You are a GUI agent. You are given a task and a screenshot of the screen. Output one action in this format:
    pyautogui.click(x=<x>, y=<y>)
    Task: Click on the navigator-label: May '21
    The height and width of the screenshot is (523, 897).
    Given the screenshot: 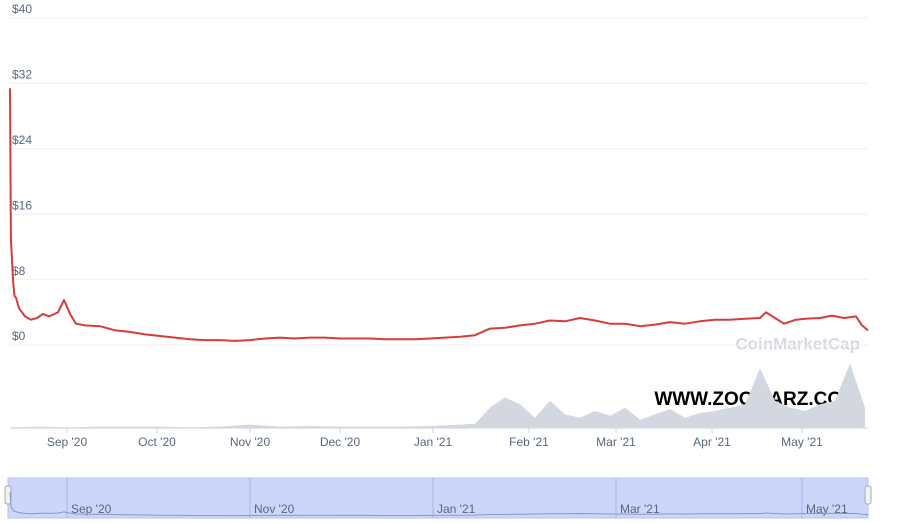 What is the action you would take?
    pyautogui.click(x=827, y=509)
    